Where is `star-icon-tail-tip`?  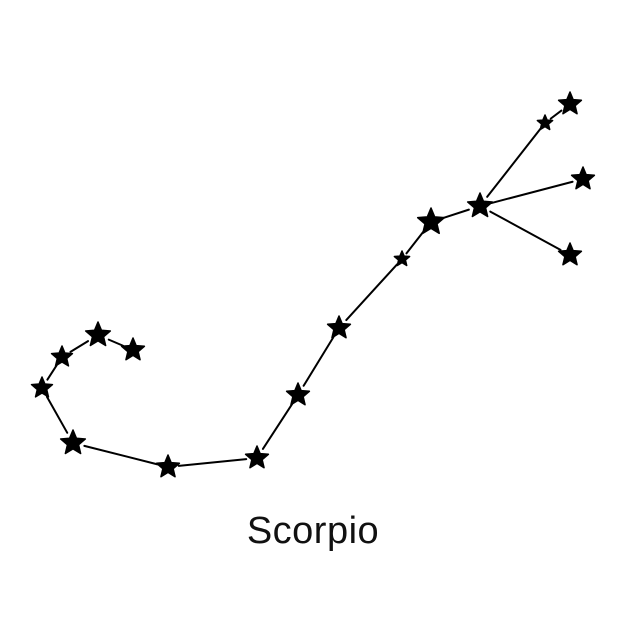
star-icon-tail-tip is located at coordinates (133, 349).